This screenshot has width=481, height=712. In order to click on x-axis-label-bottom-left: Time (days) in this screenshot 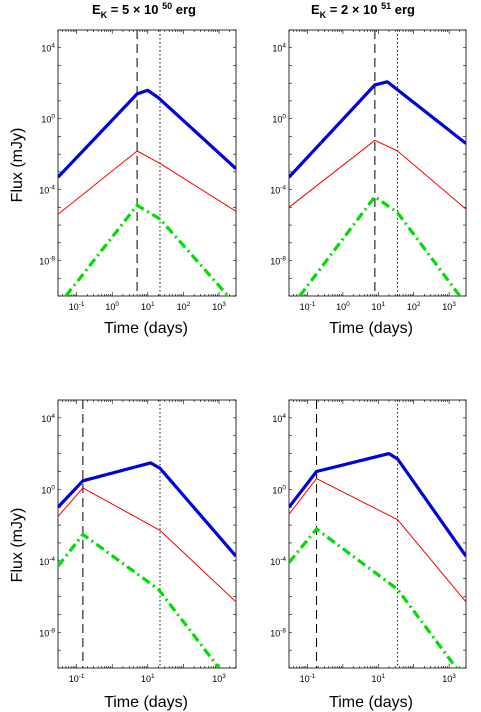, I will do `click(146, 702)`.